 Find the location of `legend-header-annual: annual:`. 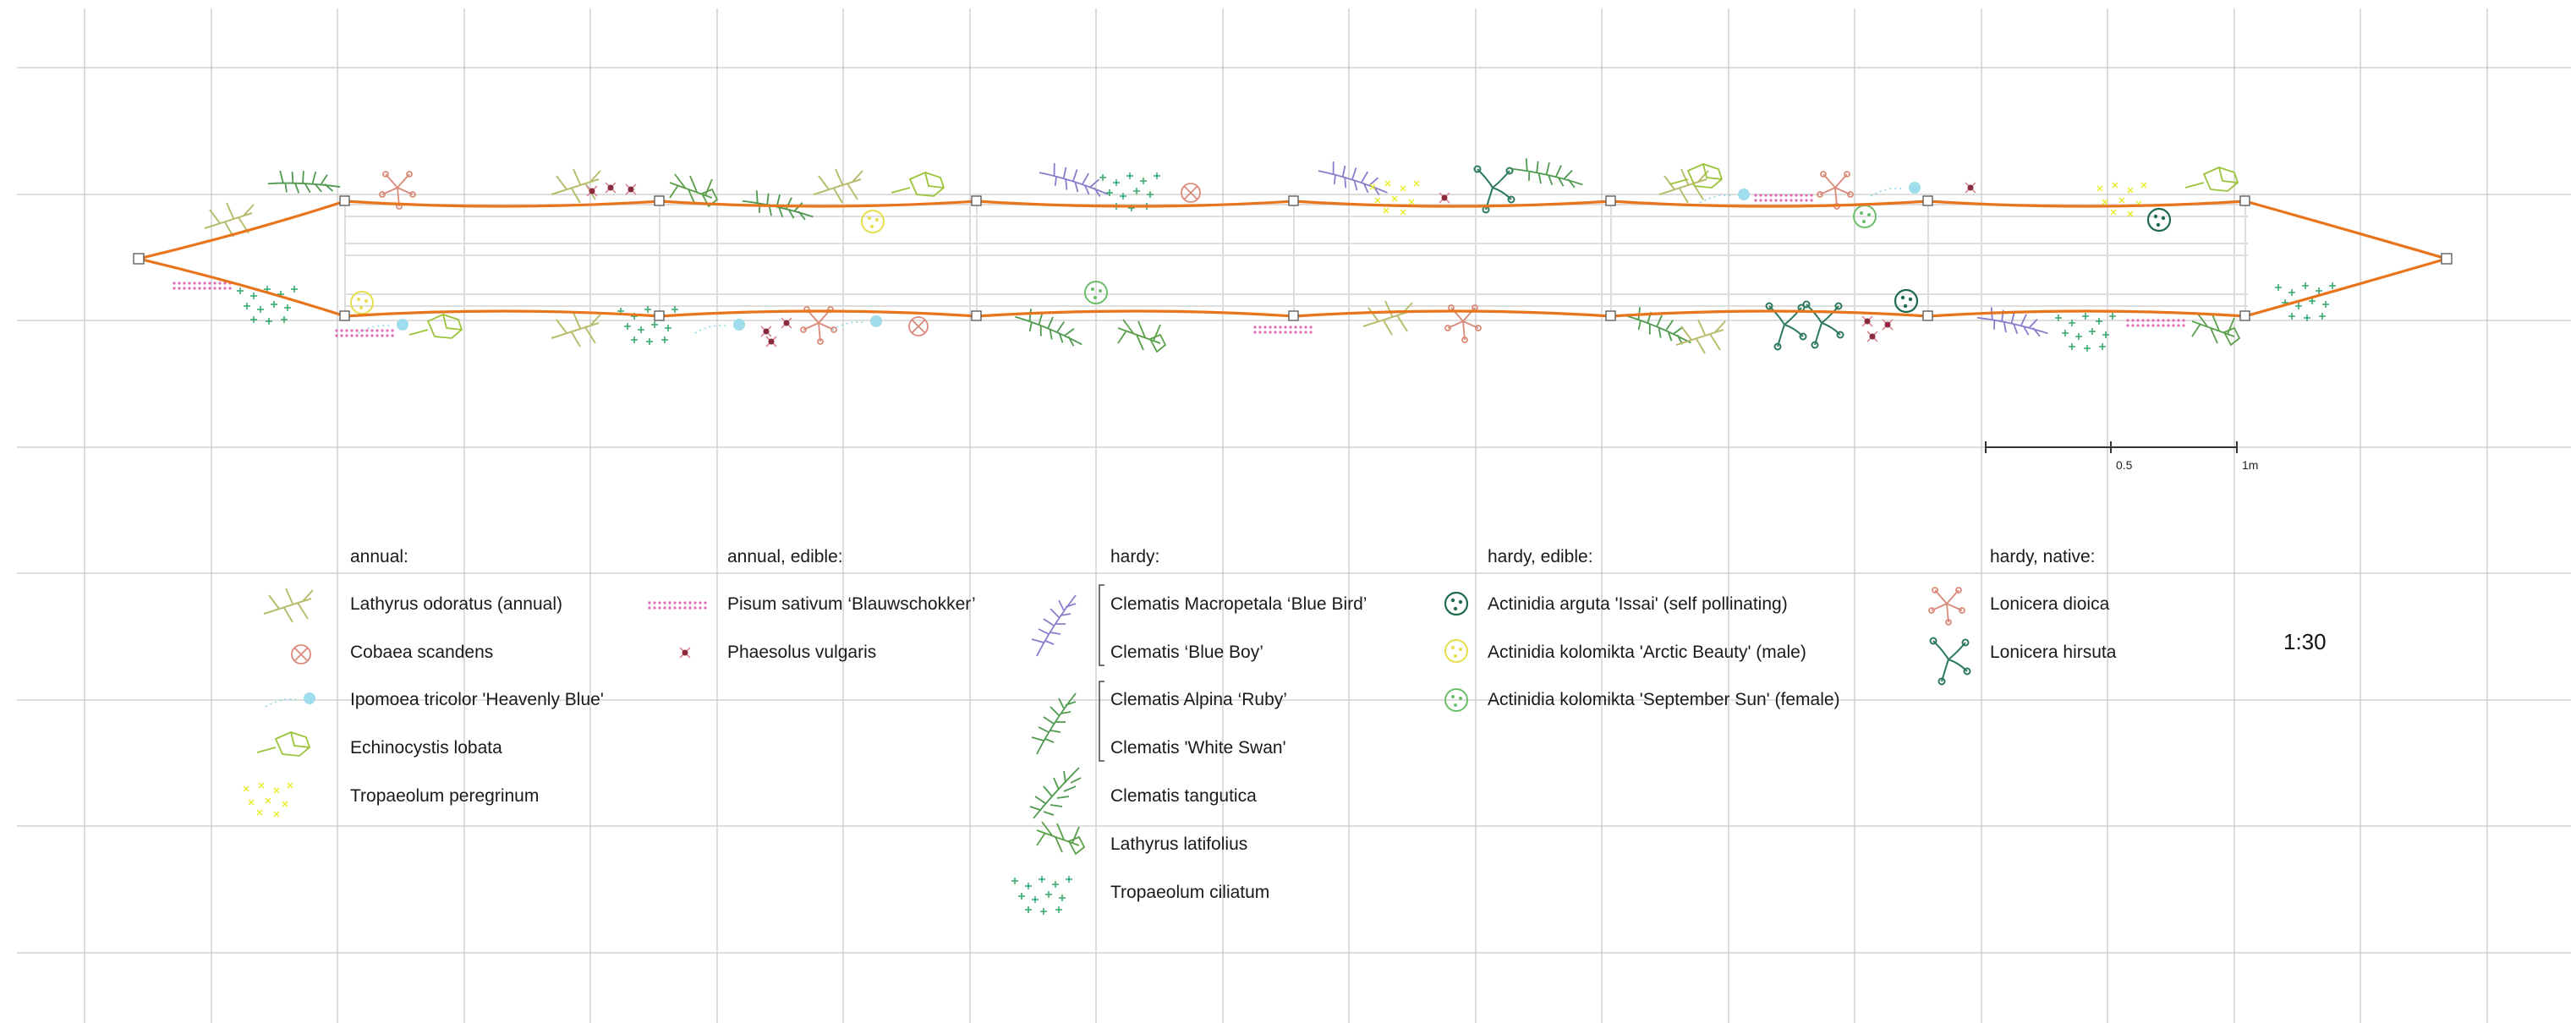

legend-header-annual: annual: is located at coordinates (379, 556).